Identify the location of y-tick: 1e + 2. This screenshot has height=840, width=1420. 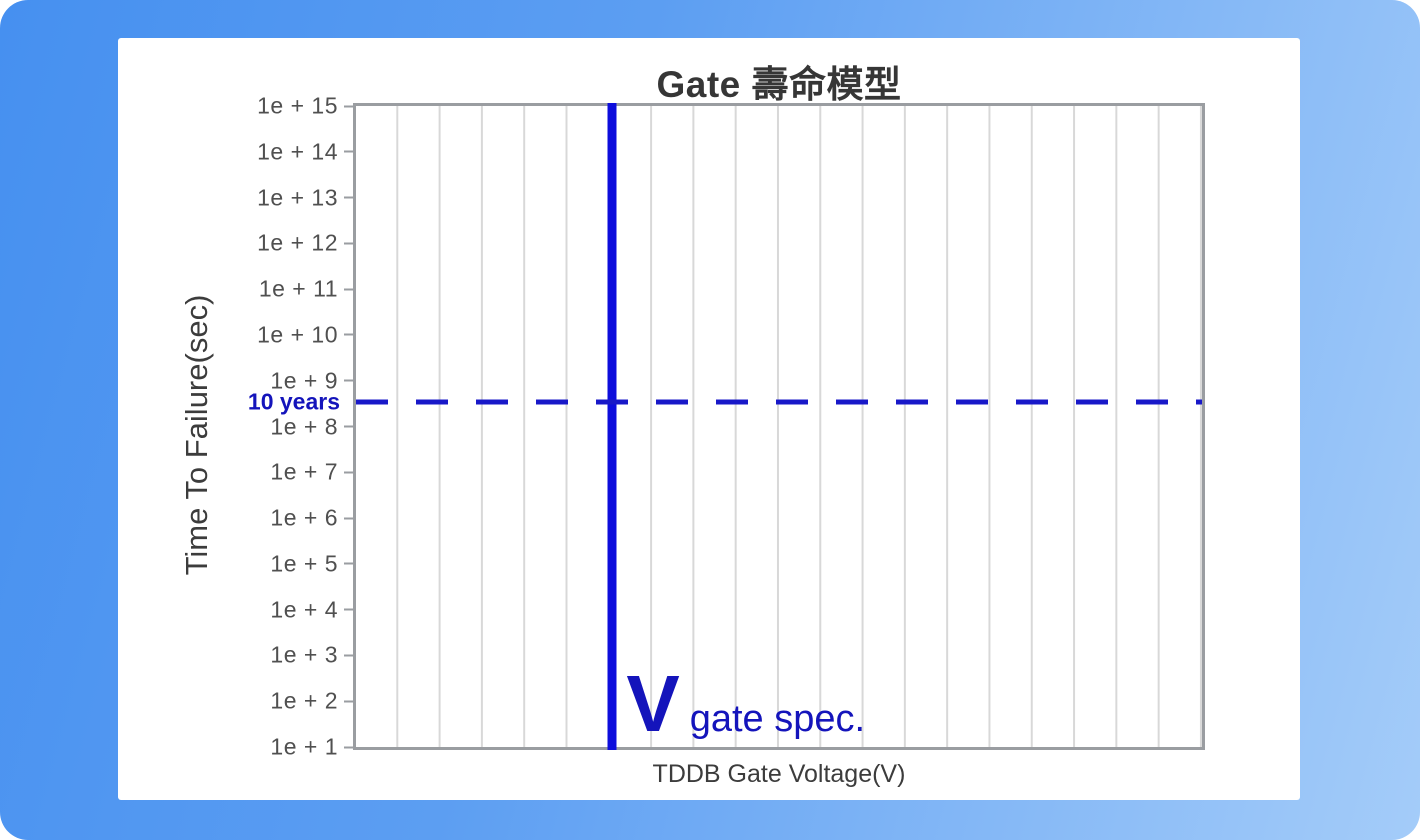
(312, 701).